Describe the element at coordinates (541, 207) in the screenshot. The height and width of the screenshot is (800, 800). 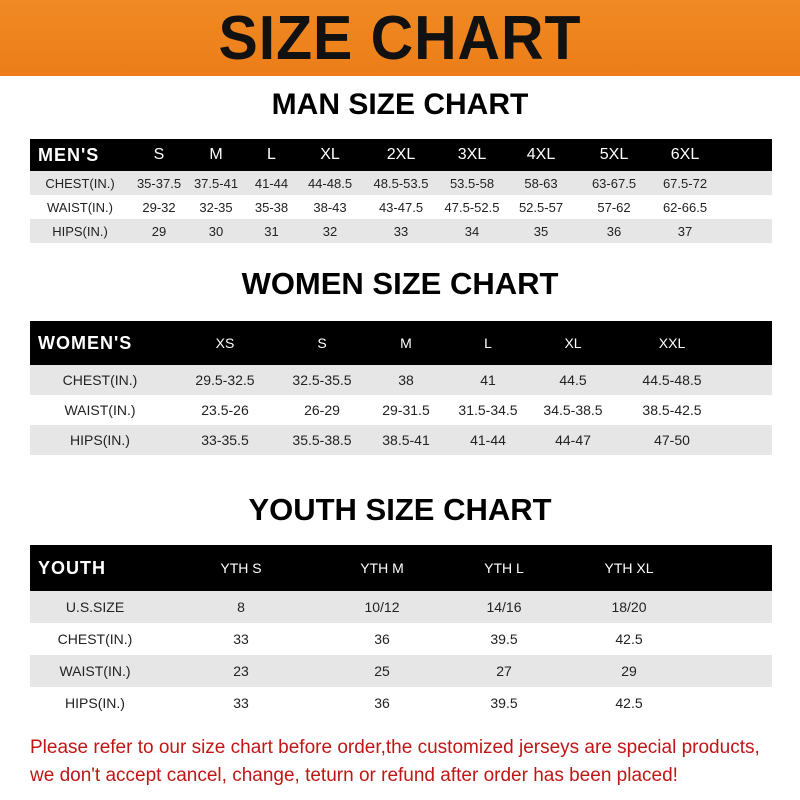
I see `table-cell: 52.5-57` at that location.